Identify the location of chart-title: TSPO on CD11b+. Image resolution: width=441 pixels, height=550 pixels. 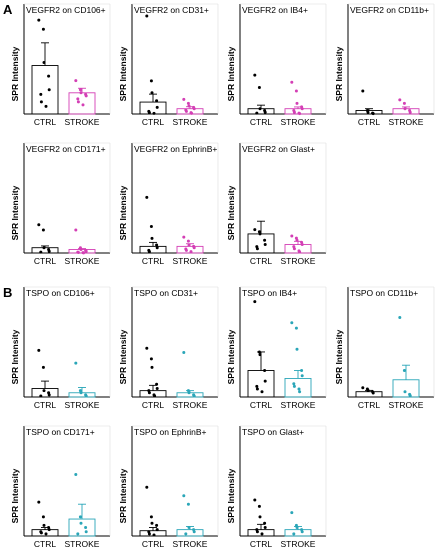
(384, 293).